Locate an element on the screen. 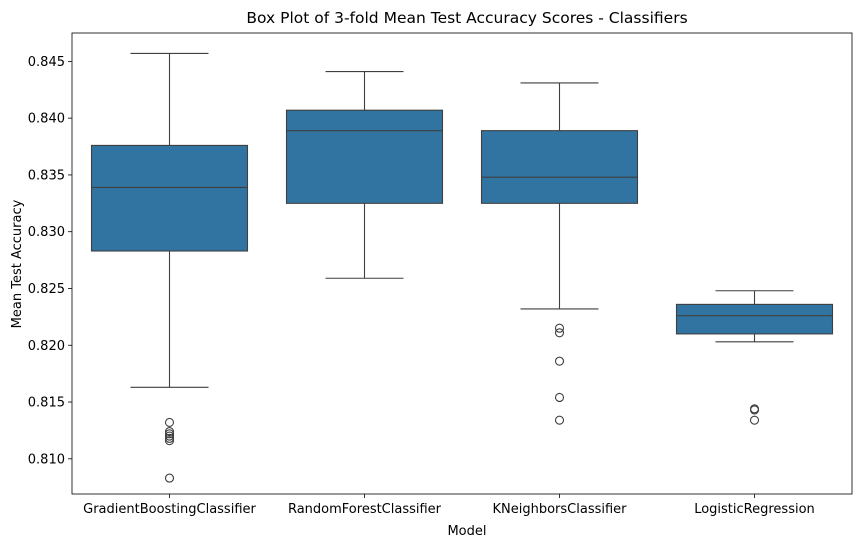  y-tick-label: 0.810 is located at coordinates (46, 459).